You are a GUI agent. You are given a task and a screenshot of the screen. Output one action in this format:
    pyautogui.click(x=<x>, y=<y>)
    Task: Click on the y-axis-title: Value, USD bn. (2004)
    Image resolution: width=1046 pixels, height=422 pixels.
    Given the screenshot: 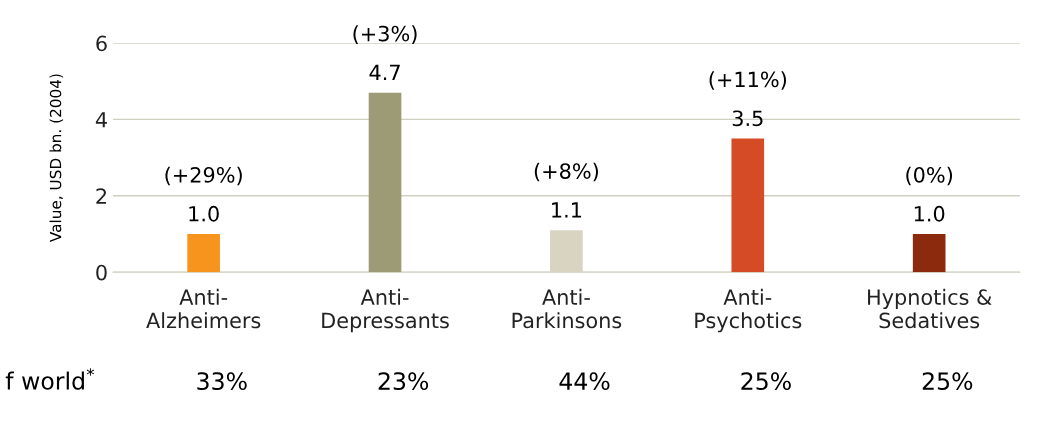 What is the action you would take?
    pyautogui.click(x=56, y=158)
    